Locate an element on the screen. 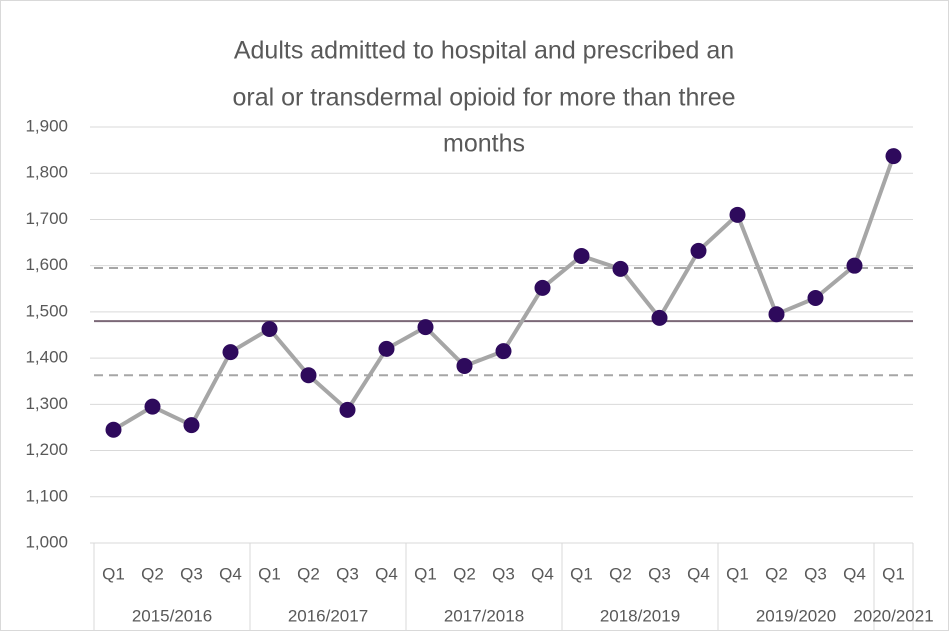  y-tick-label: 1,100 is located at coordinates (46, 495).